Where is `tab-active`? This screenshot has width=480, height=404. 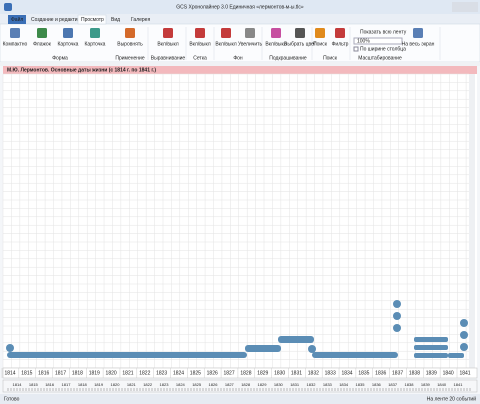
tab-active is located at coordinates (92, 19).